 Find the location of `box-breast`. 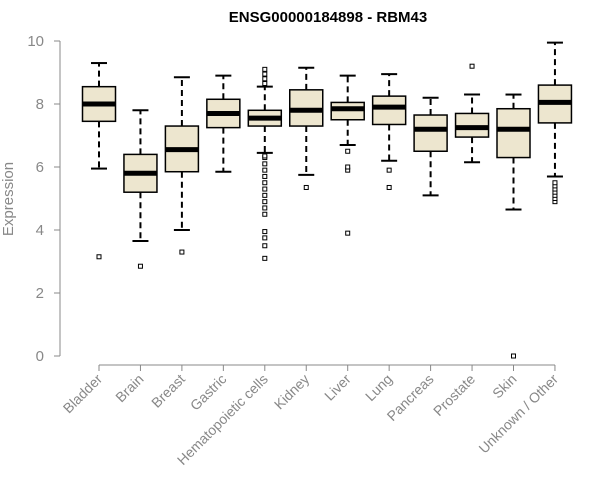

box-breast is located at coordinates (182, 165).